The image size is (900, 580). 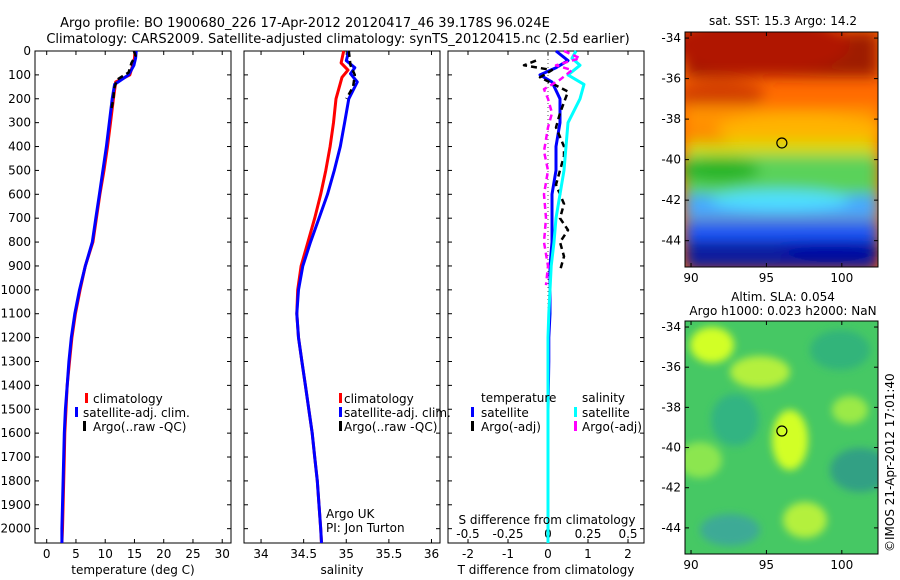 I want to click on x-tick-label: -1, so click(x=508, y=554).